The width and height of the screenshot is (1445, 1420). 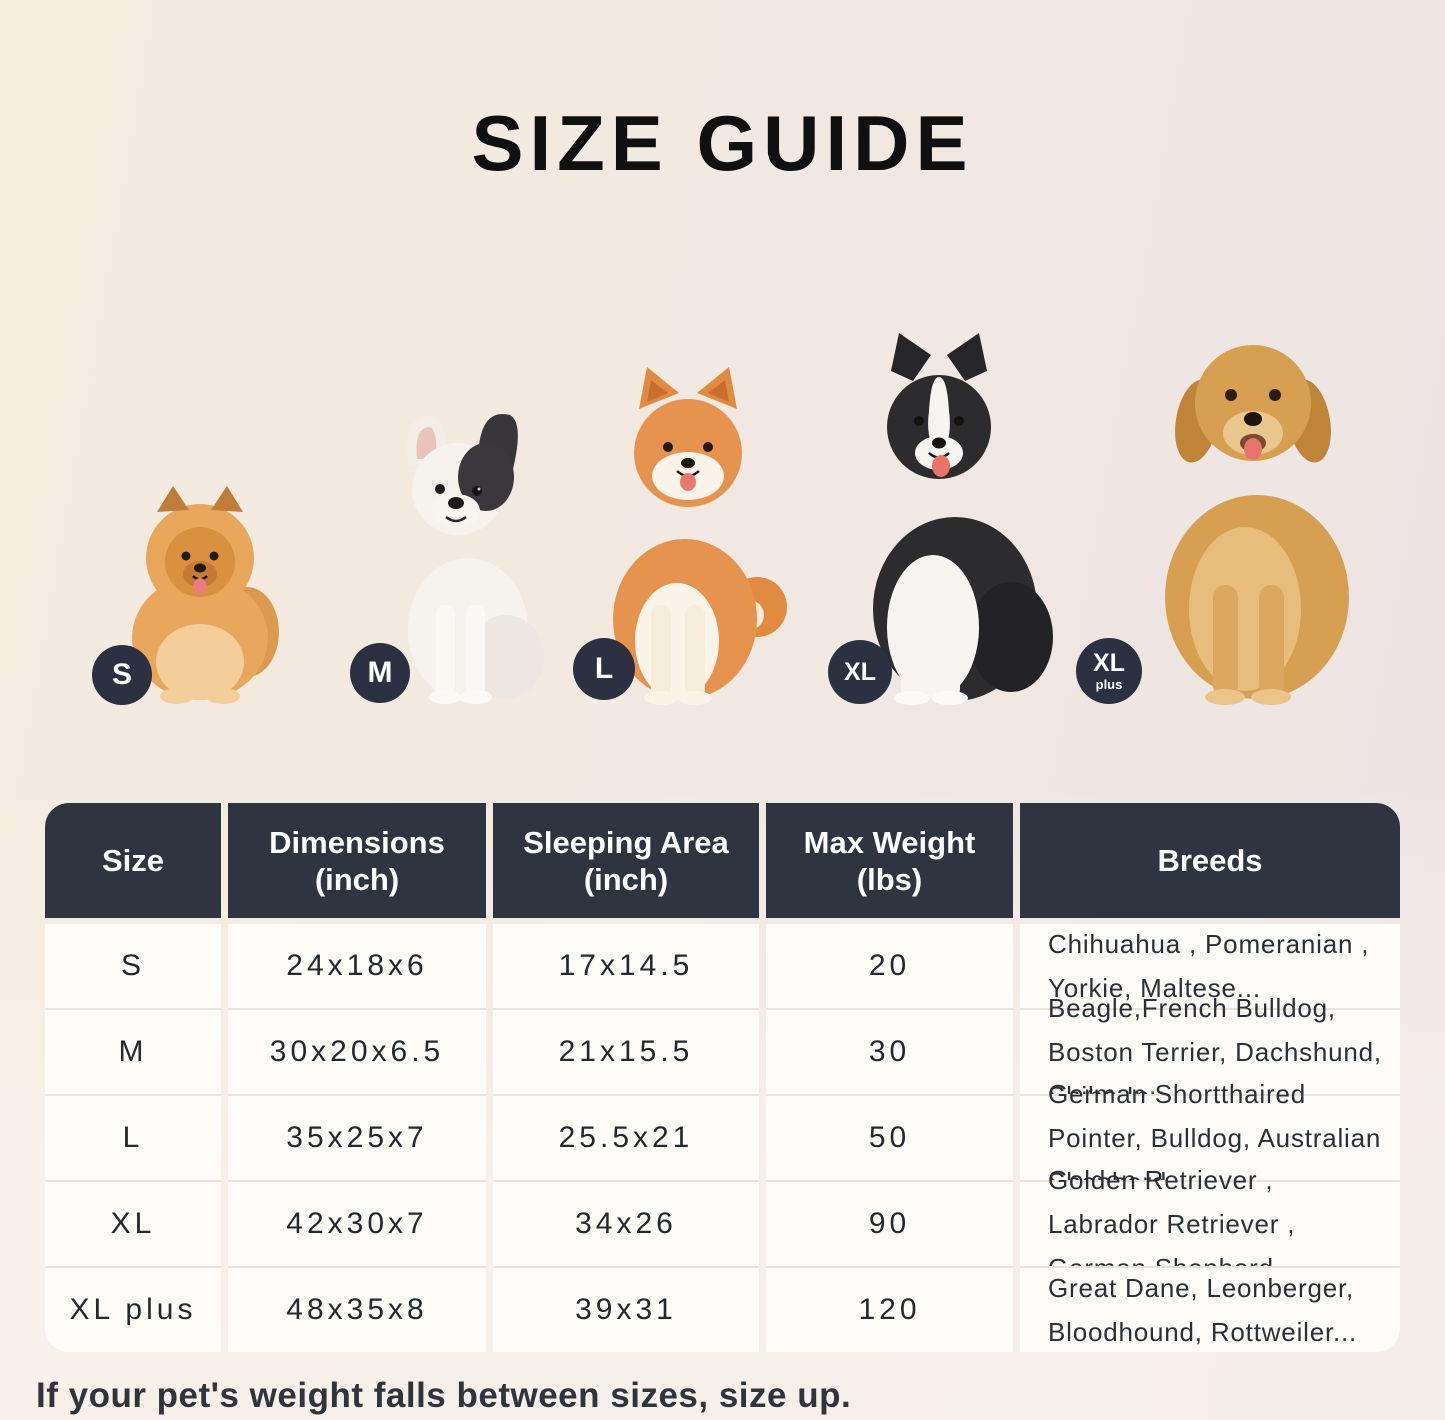 I want to click on header-sleeping-area: Sleeping Area (inch), so click(x=626, y=860).